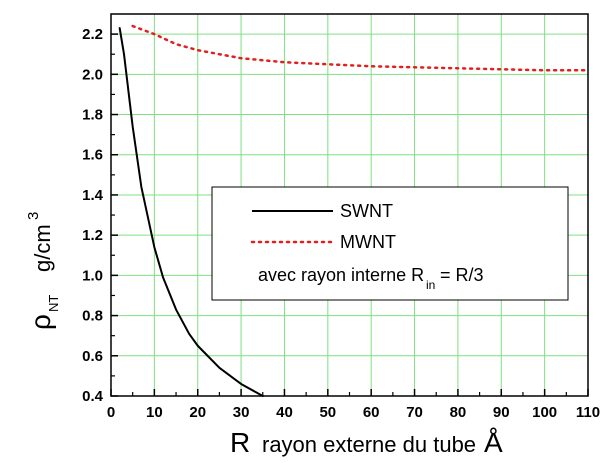  What do you see at coordinates (341, 275) in the screenshot?
I see `legend-annotation-text: avec rayon interne R` at bounding box center [341, 275].